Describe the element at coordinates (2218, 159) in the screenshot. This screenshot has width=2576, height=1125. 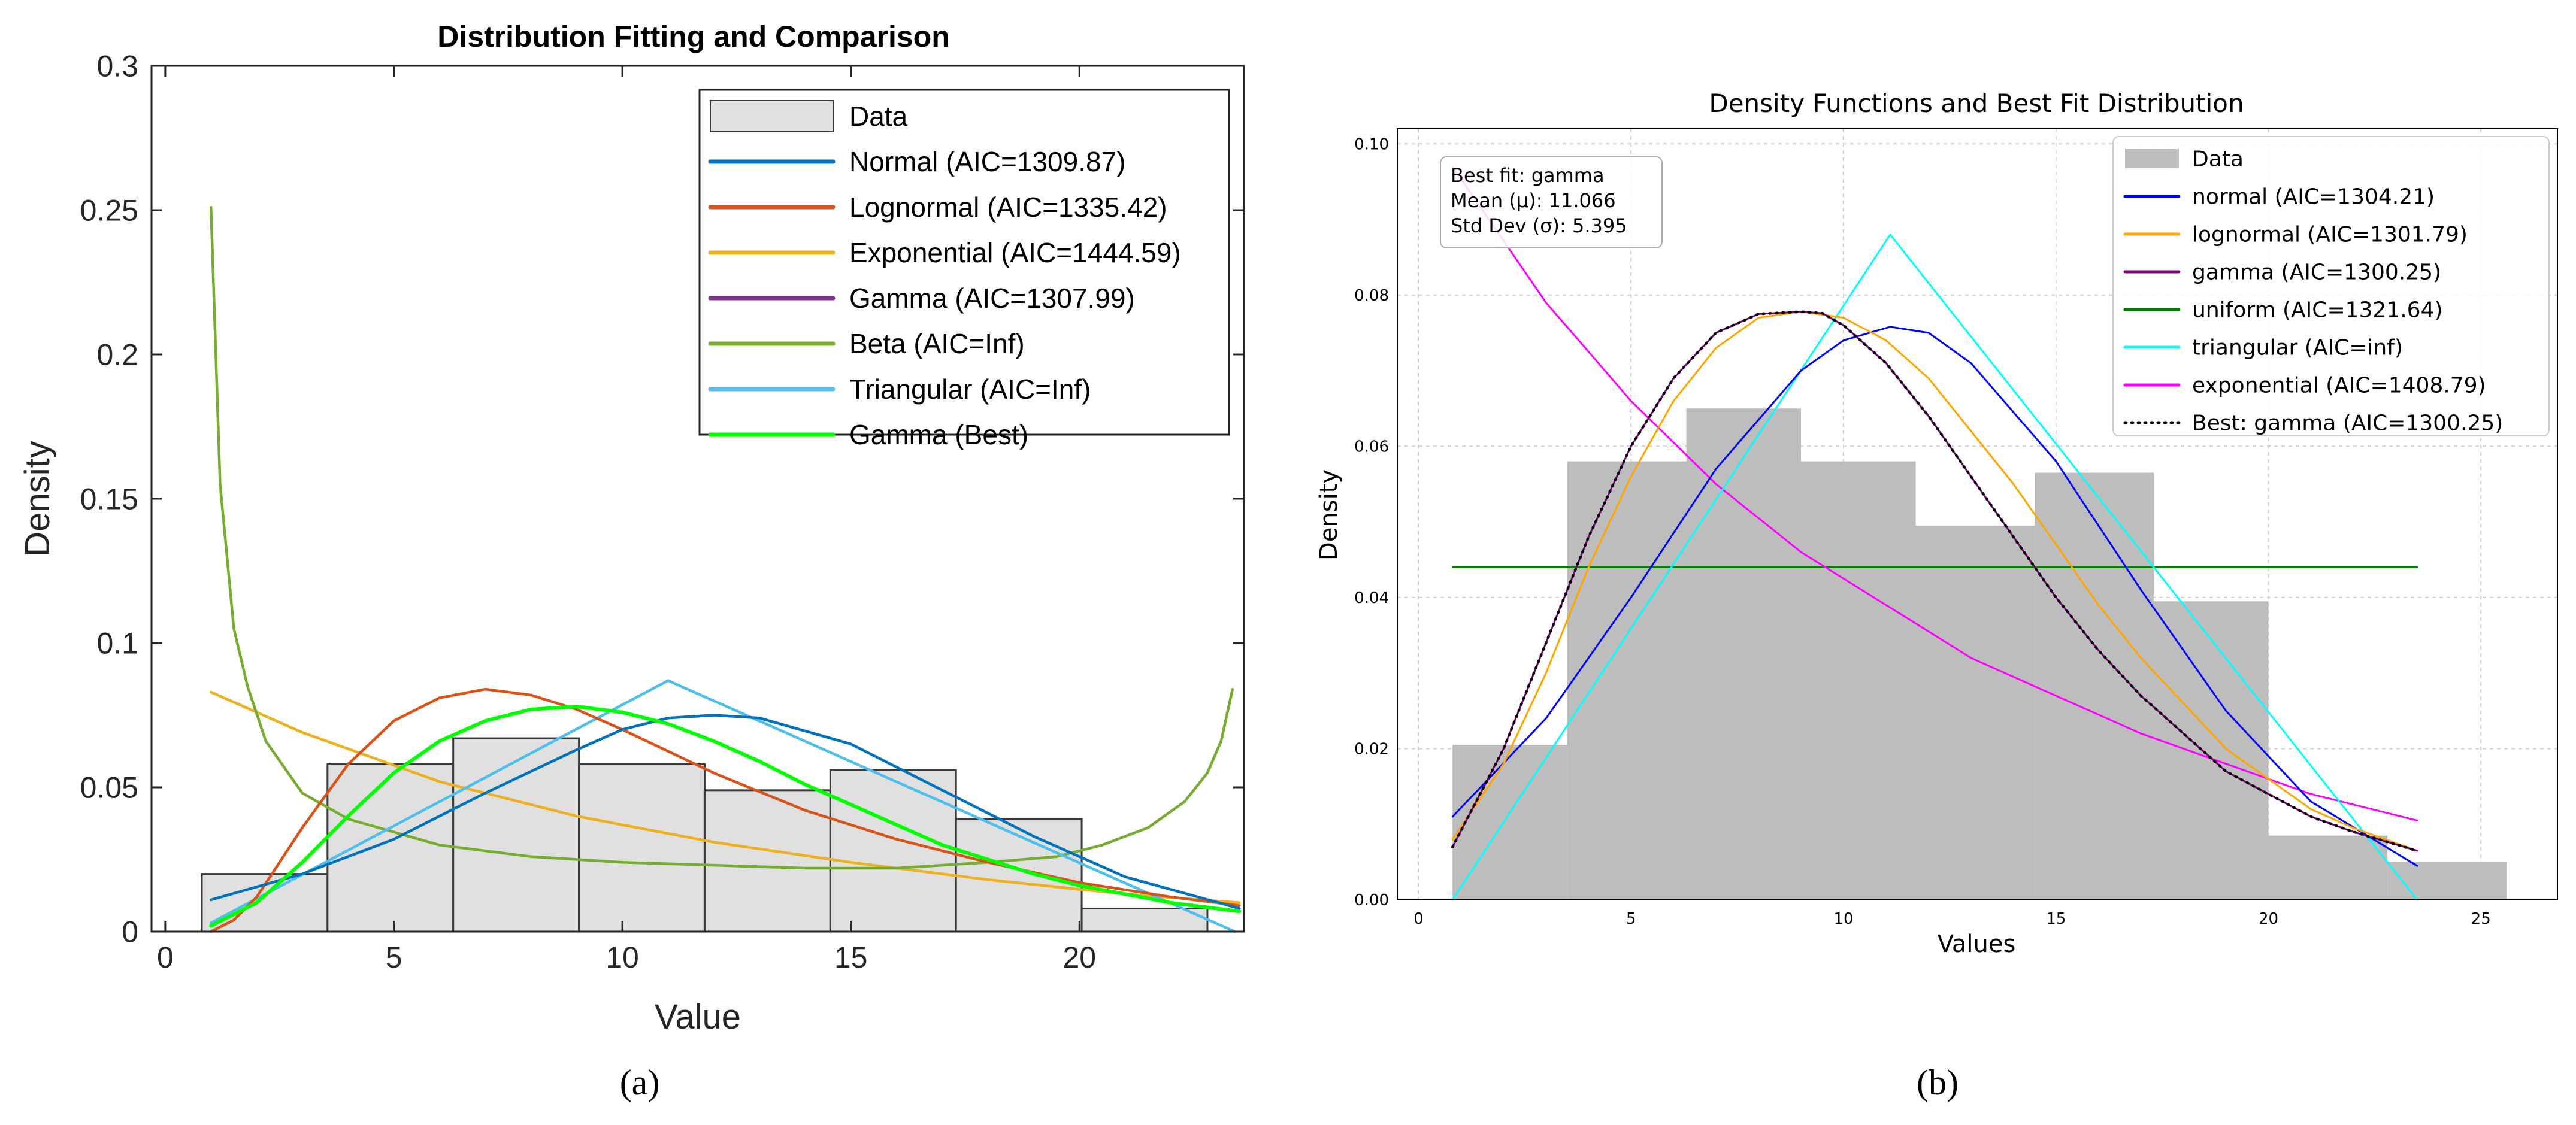
I see `chart-b-legend-label: Data` at that location.